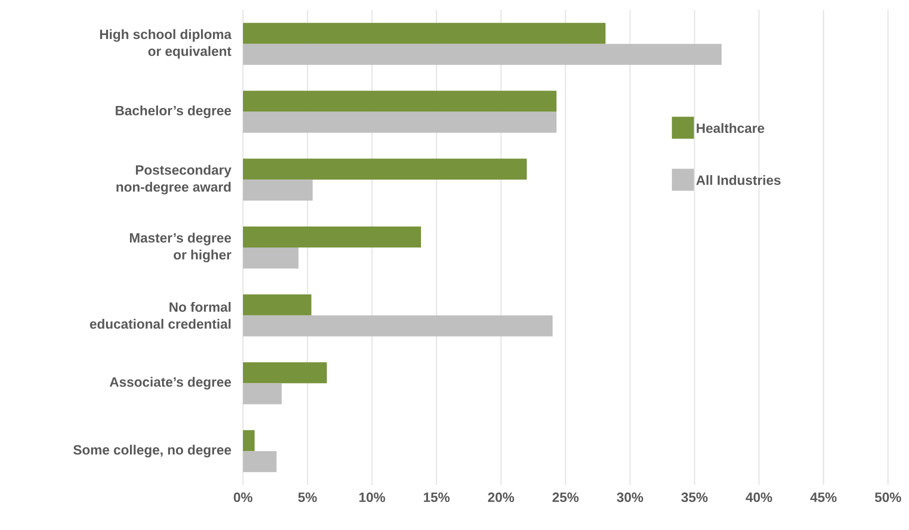  Describe the element at coordinates (823, 497) in the screenshot. I see `x-tick-label: 45%` at that location.